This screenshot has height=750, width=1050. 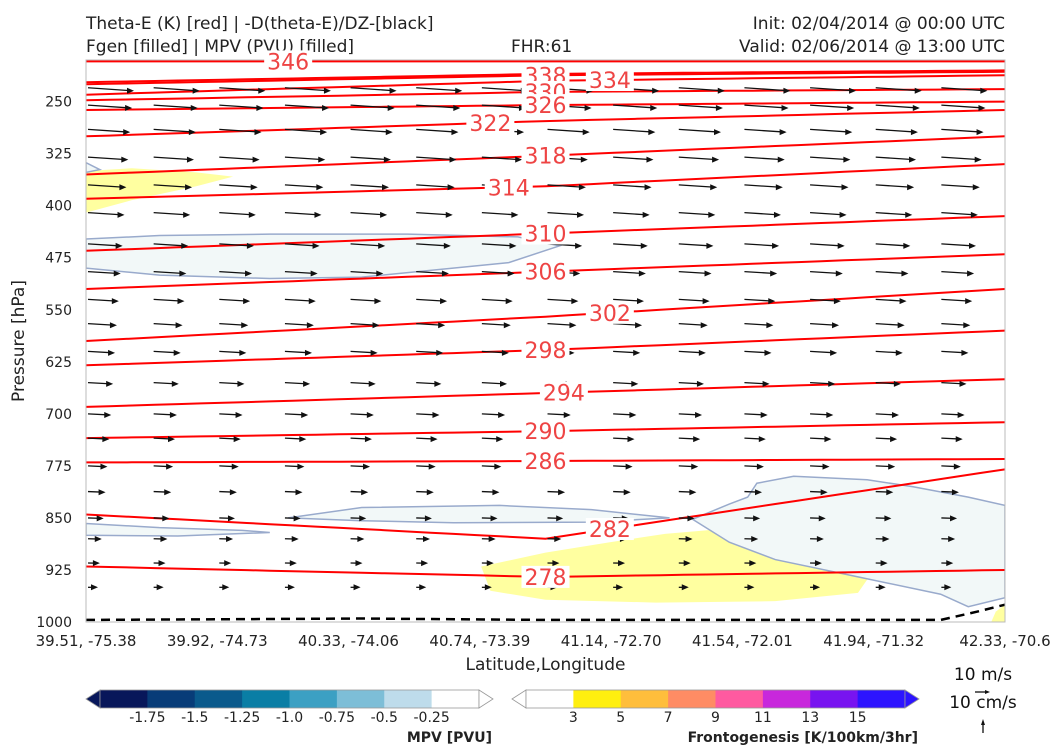 What do you see at coordinates (546, 665) in the screenshot?
I see `x-axis-label: Latitude,Longitude` at bounding box center [546, 665].